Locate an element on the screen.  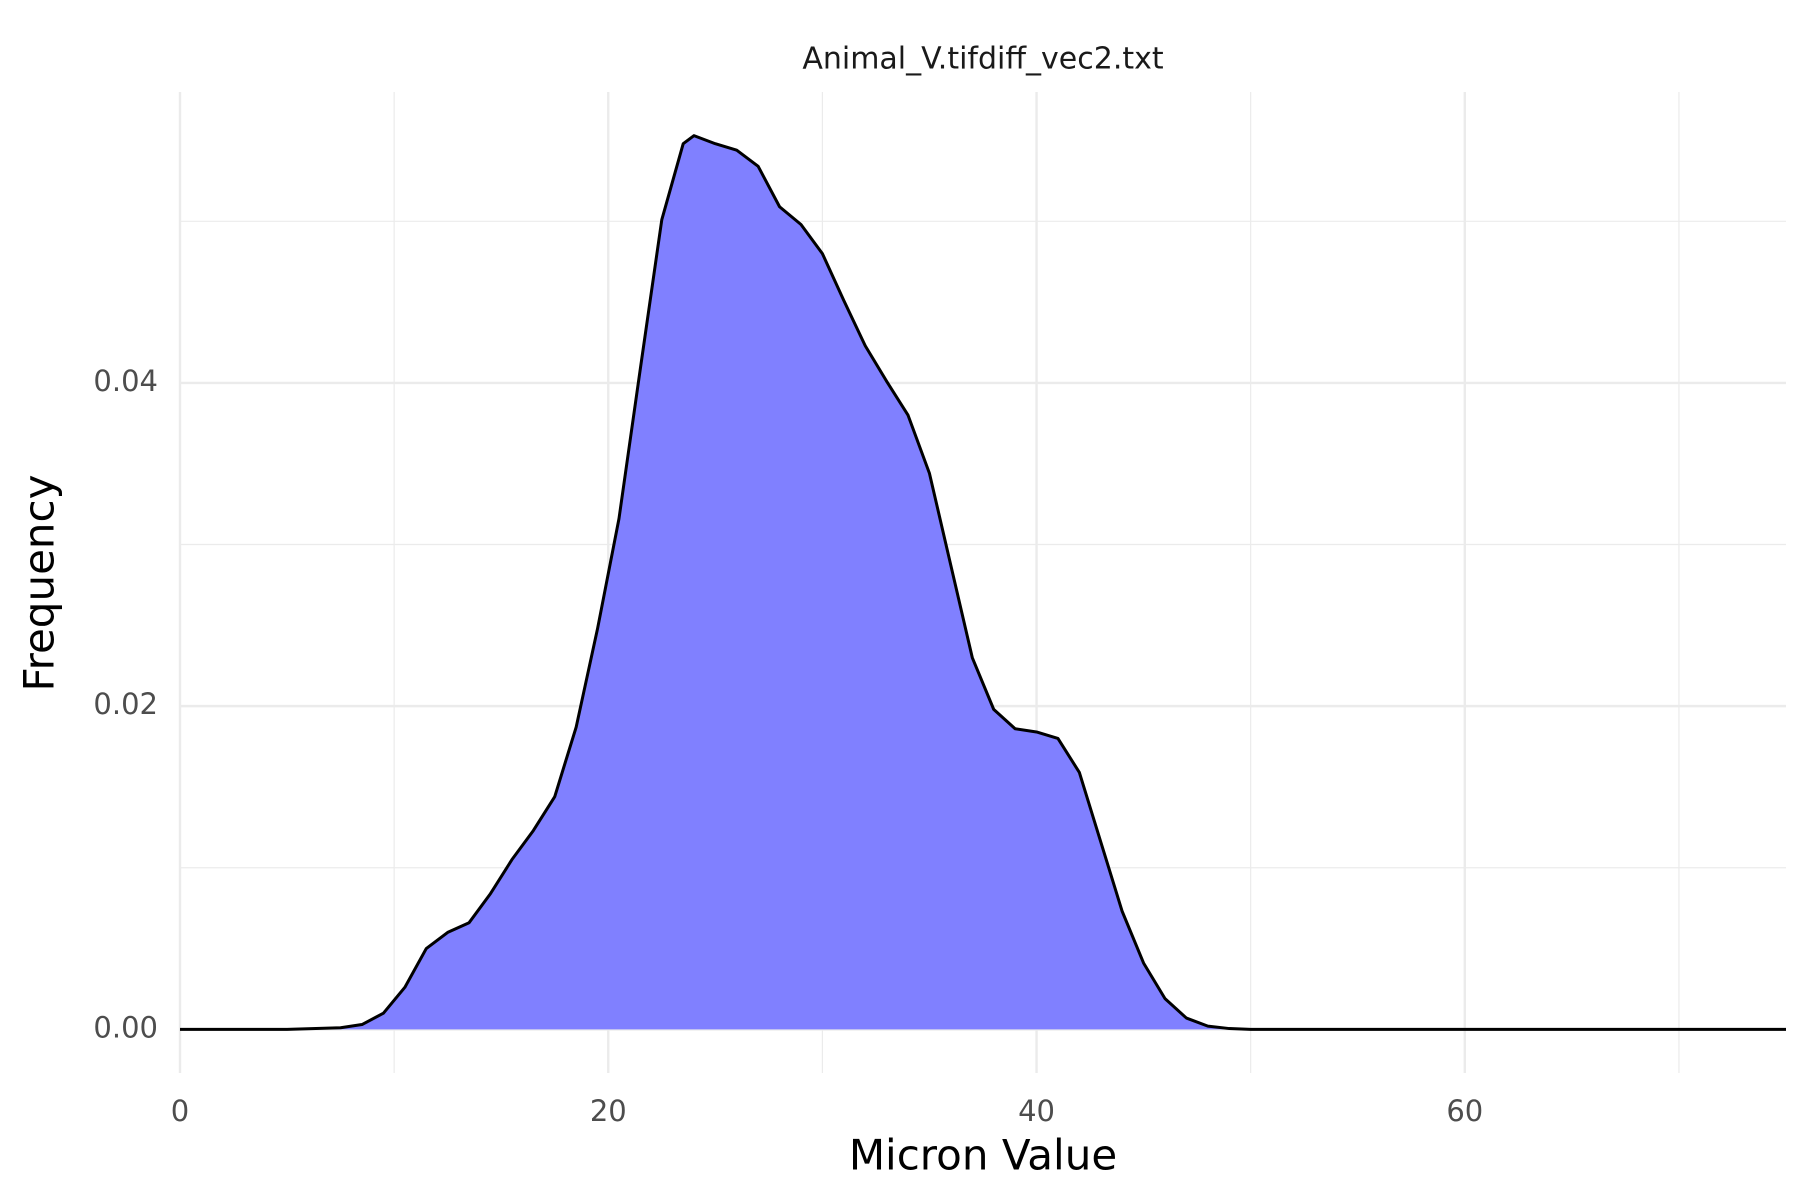
y-axis-title: Frequency is located at coordinates (39, 583).